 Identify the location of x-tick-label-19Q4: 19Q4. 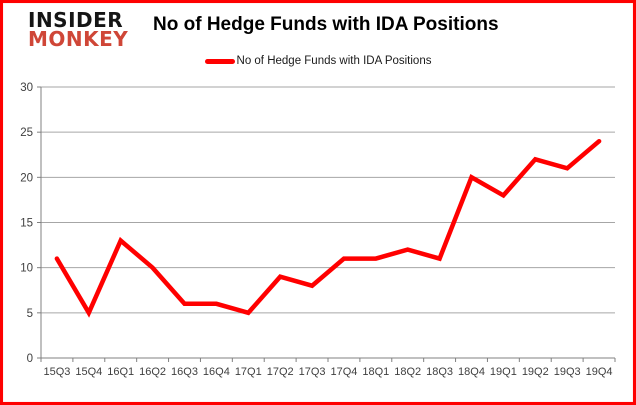
(599, 372).